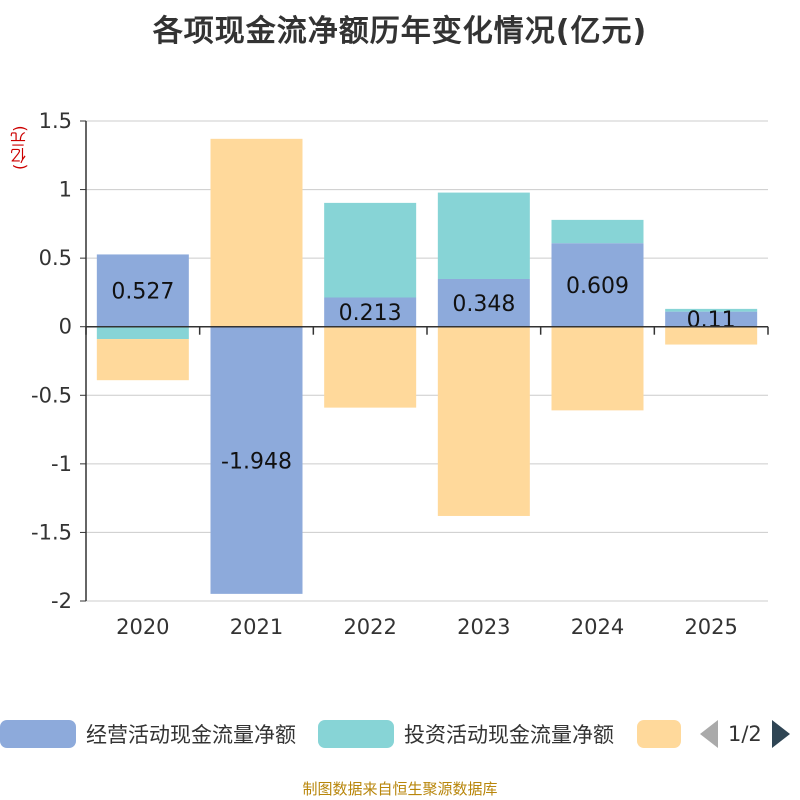 Image resolution: width=800 pixels, height=800 pixels. What do you see at coordinates (369, 627) in the screenshot?
I see `x-tick-label-2022: 2022` at bounding box center [369, 627].